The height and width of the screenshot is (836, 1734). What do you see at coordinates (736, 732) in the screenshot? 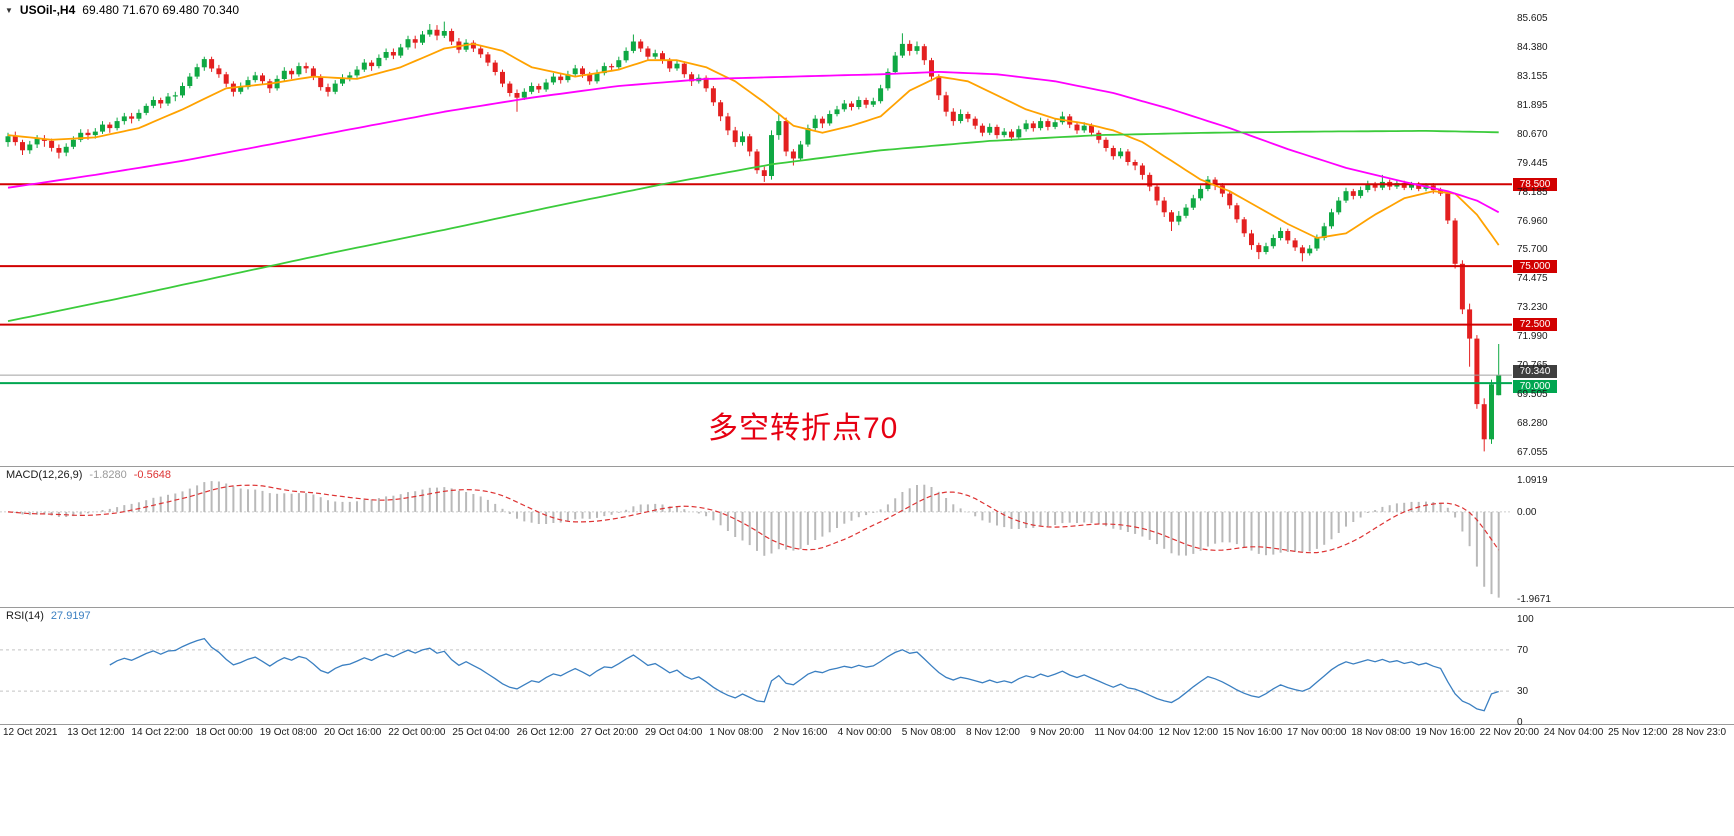
I see `time-axis-label: 1 Nov 08:00` at bounding box center [736, 732].